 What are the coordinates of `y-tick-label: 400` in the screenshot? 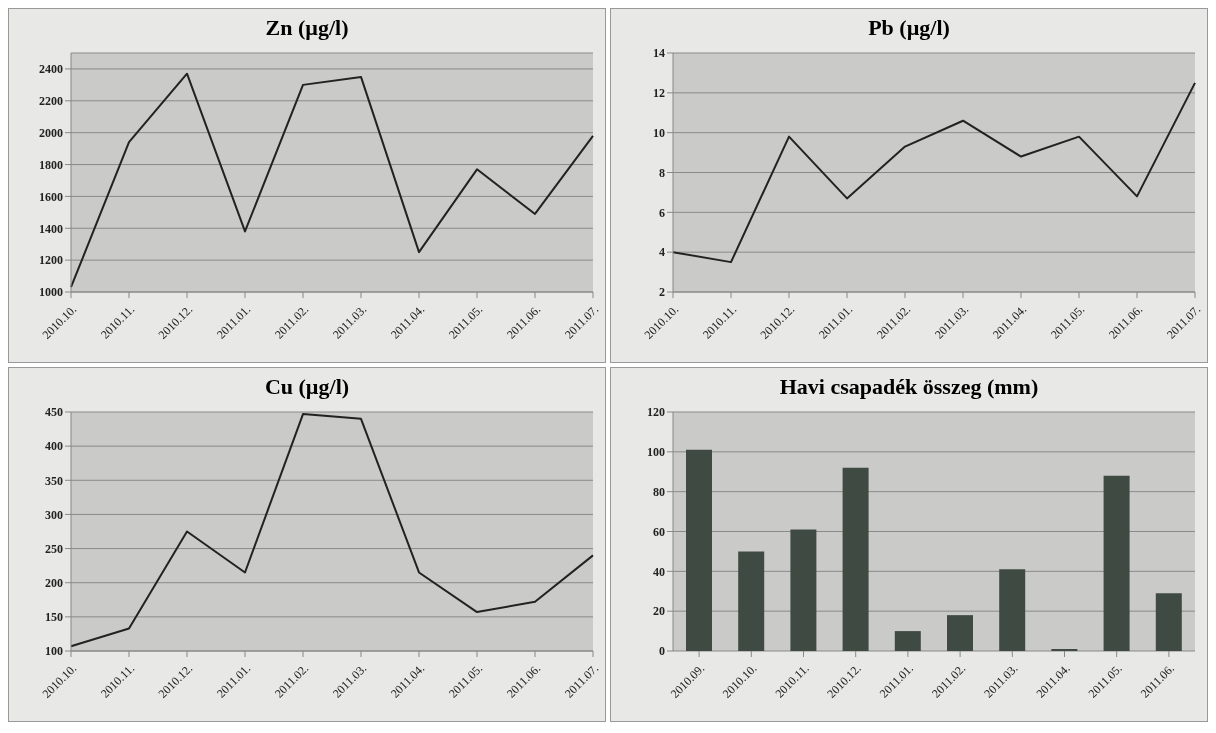 It's located at (54, 446).